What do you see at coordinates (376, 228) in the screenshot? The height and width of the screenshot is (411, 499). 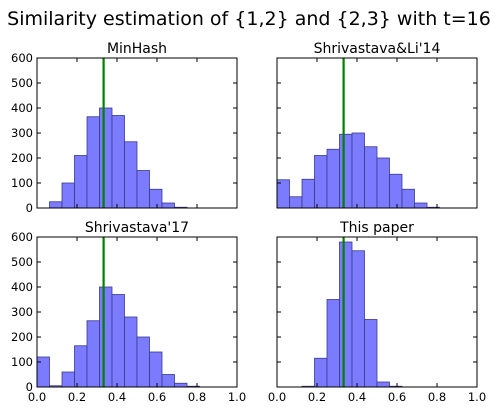 I see `panel-title: This paper` at bounding box center [376, 228].